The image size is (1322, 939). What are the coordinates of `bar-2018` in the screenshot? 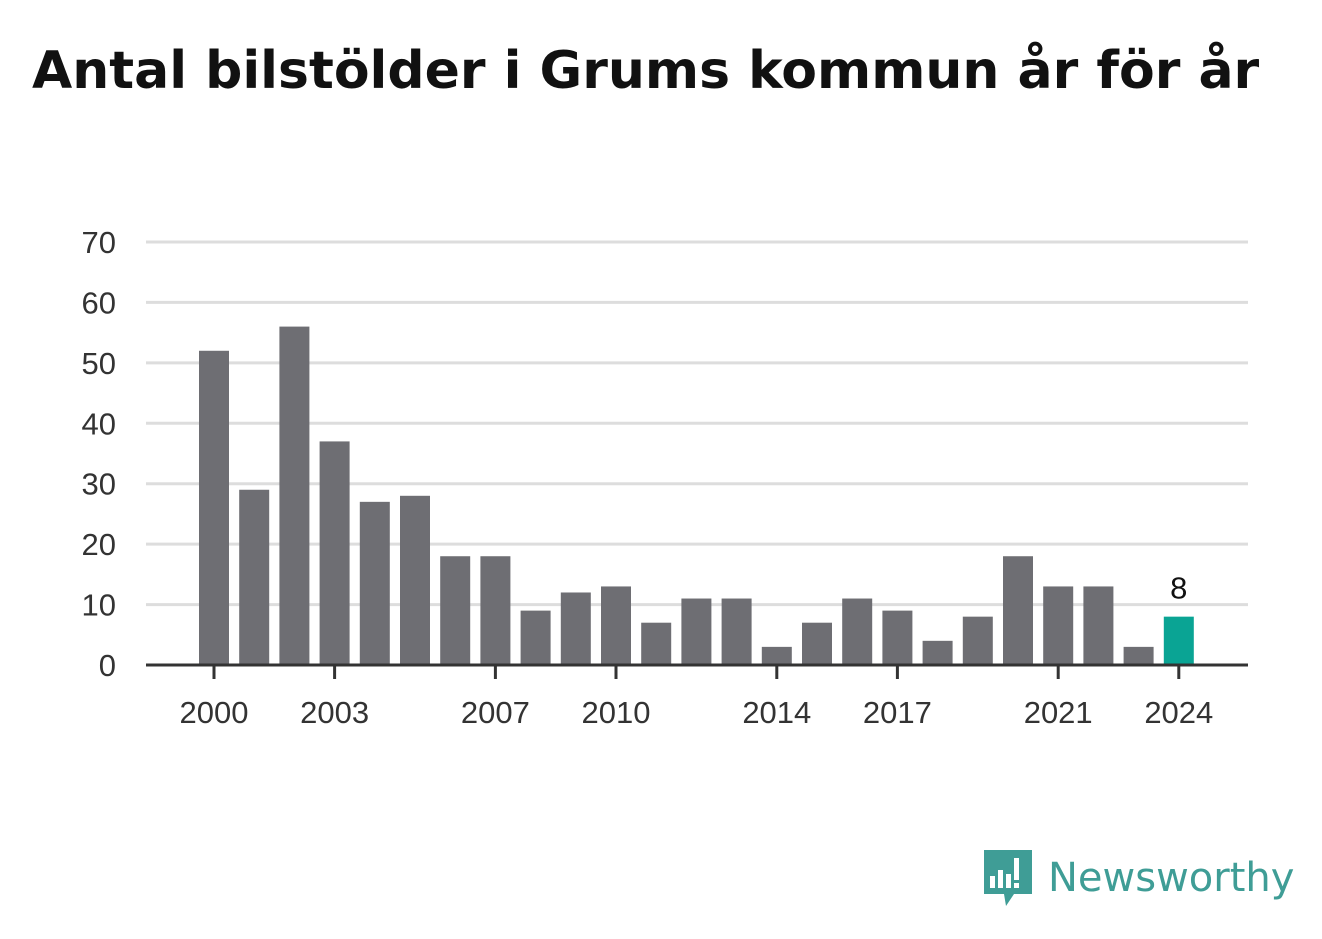 It's located at (937, 652).